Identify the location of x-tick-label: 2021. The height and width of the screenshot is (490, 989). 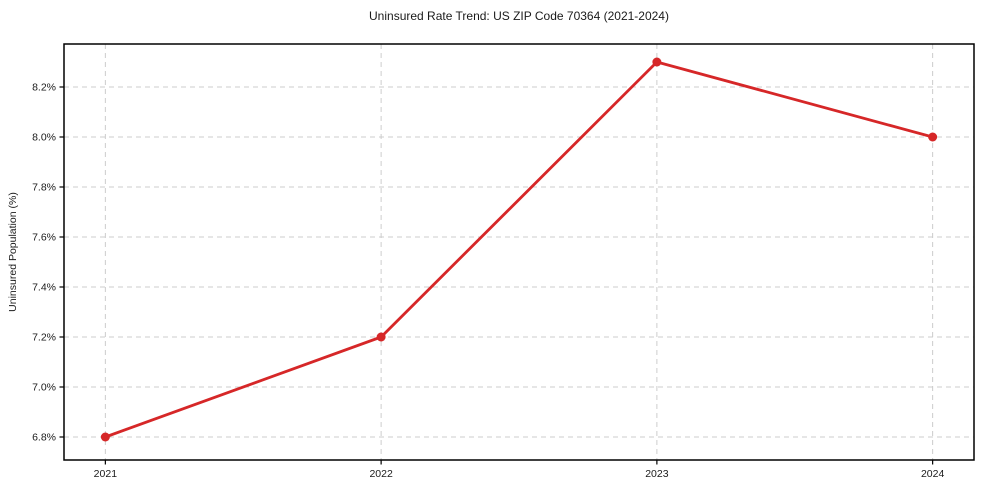
(106, 474).